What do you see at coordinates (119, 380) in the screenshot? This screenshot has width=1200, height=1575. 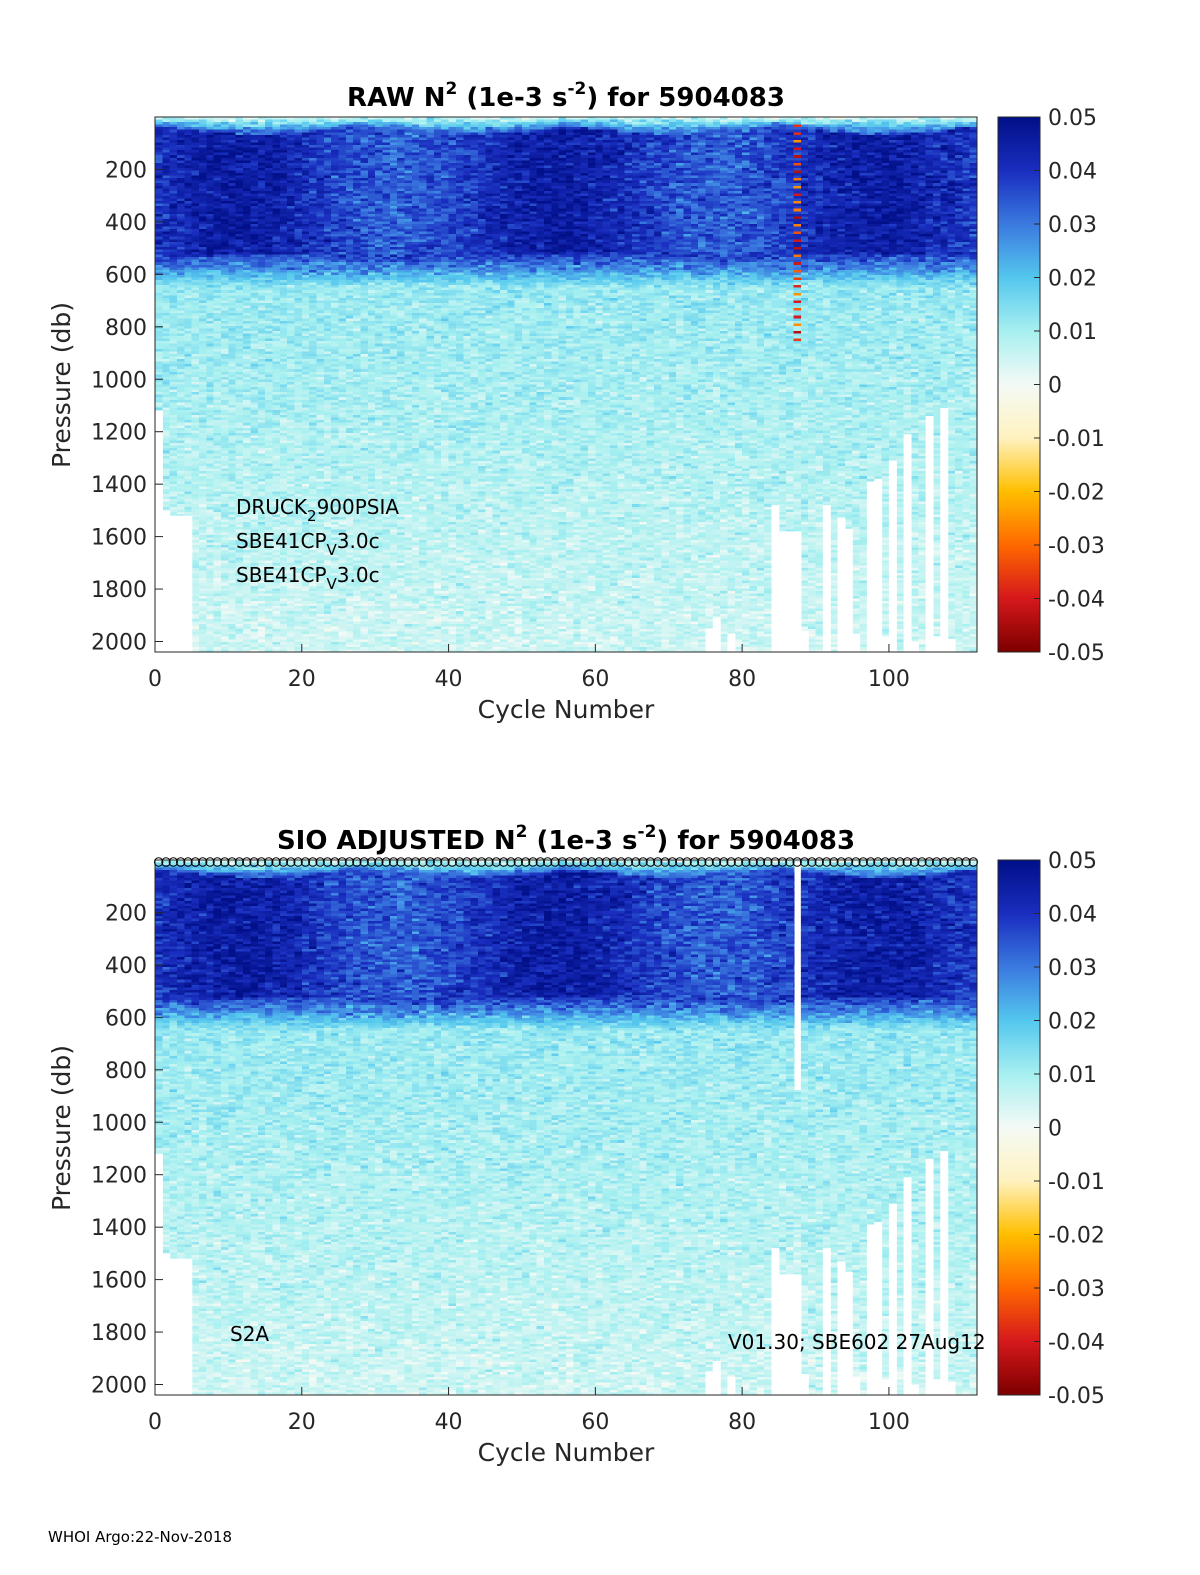 I see `y-tick-label: 1000` at bounding box center [119, 380].